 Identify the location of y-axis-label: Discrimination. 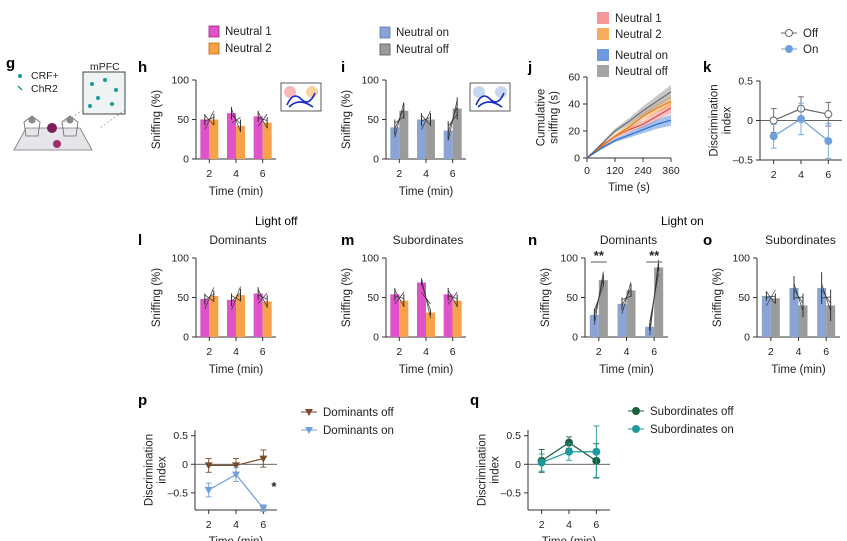
(483, 470).